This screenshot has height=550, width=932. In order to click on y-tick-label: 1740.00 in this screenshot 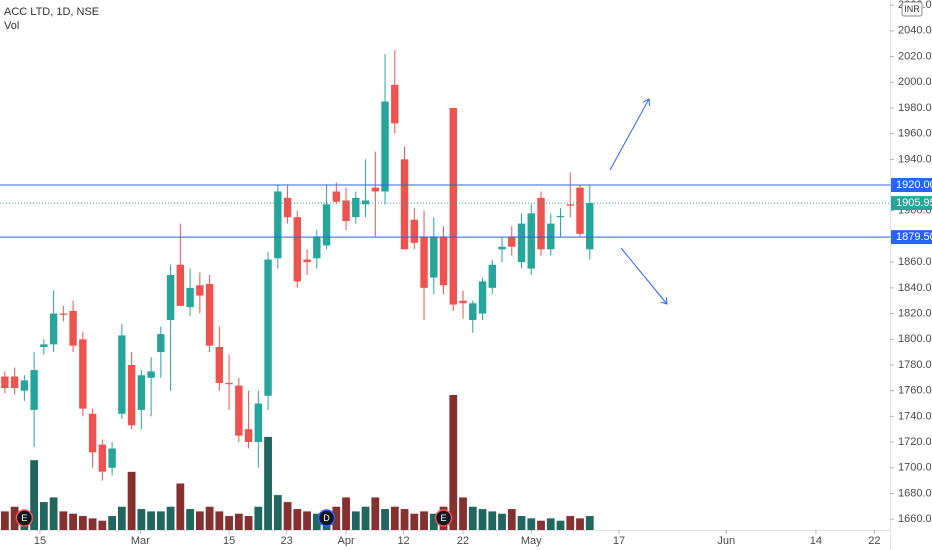, I will do `click(915, 416)`.